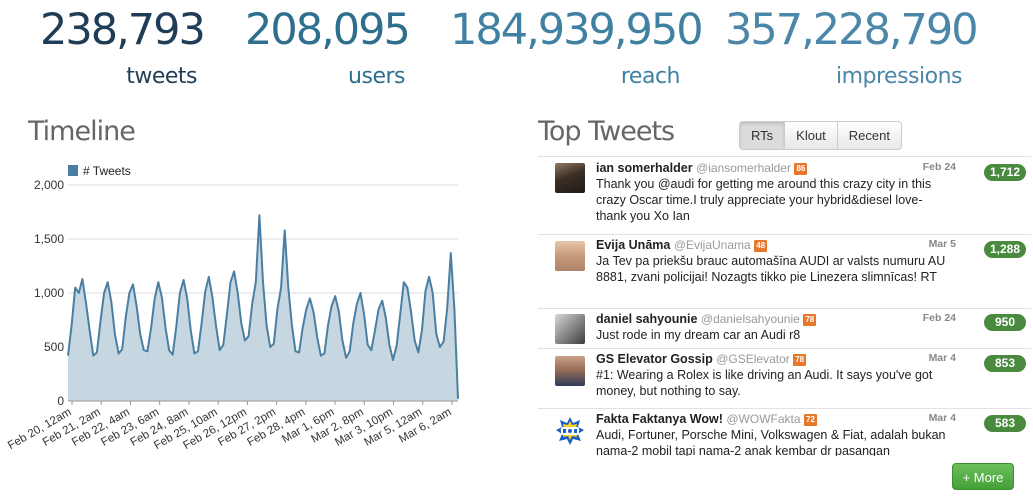 This screenshot has height=498, width=1033. I want to click on stat-value: 357,228,790, so click(852, 30).